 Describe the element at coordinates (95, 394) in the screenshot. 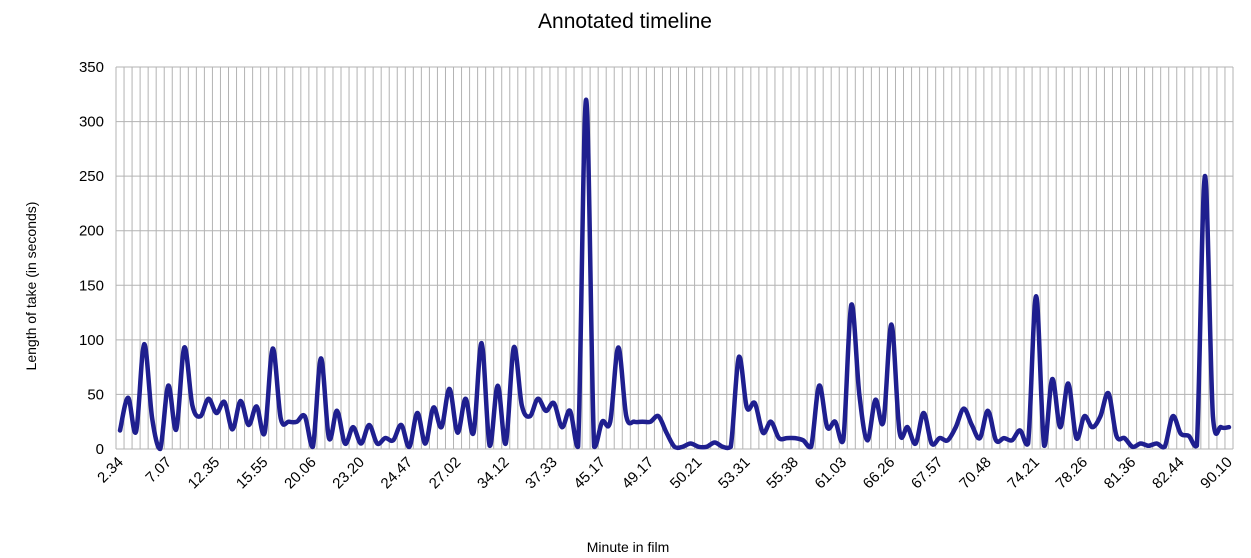

I see `y-tick-label: 50` at that location.